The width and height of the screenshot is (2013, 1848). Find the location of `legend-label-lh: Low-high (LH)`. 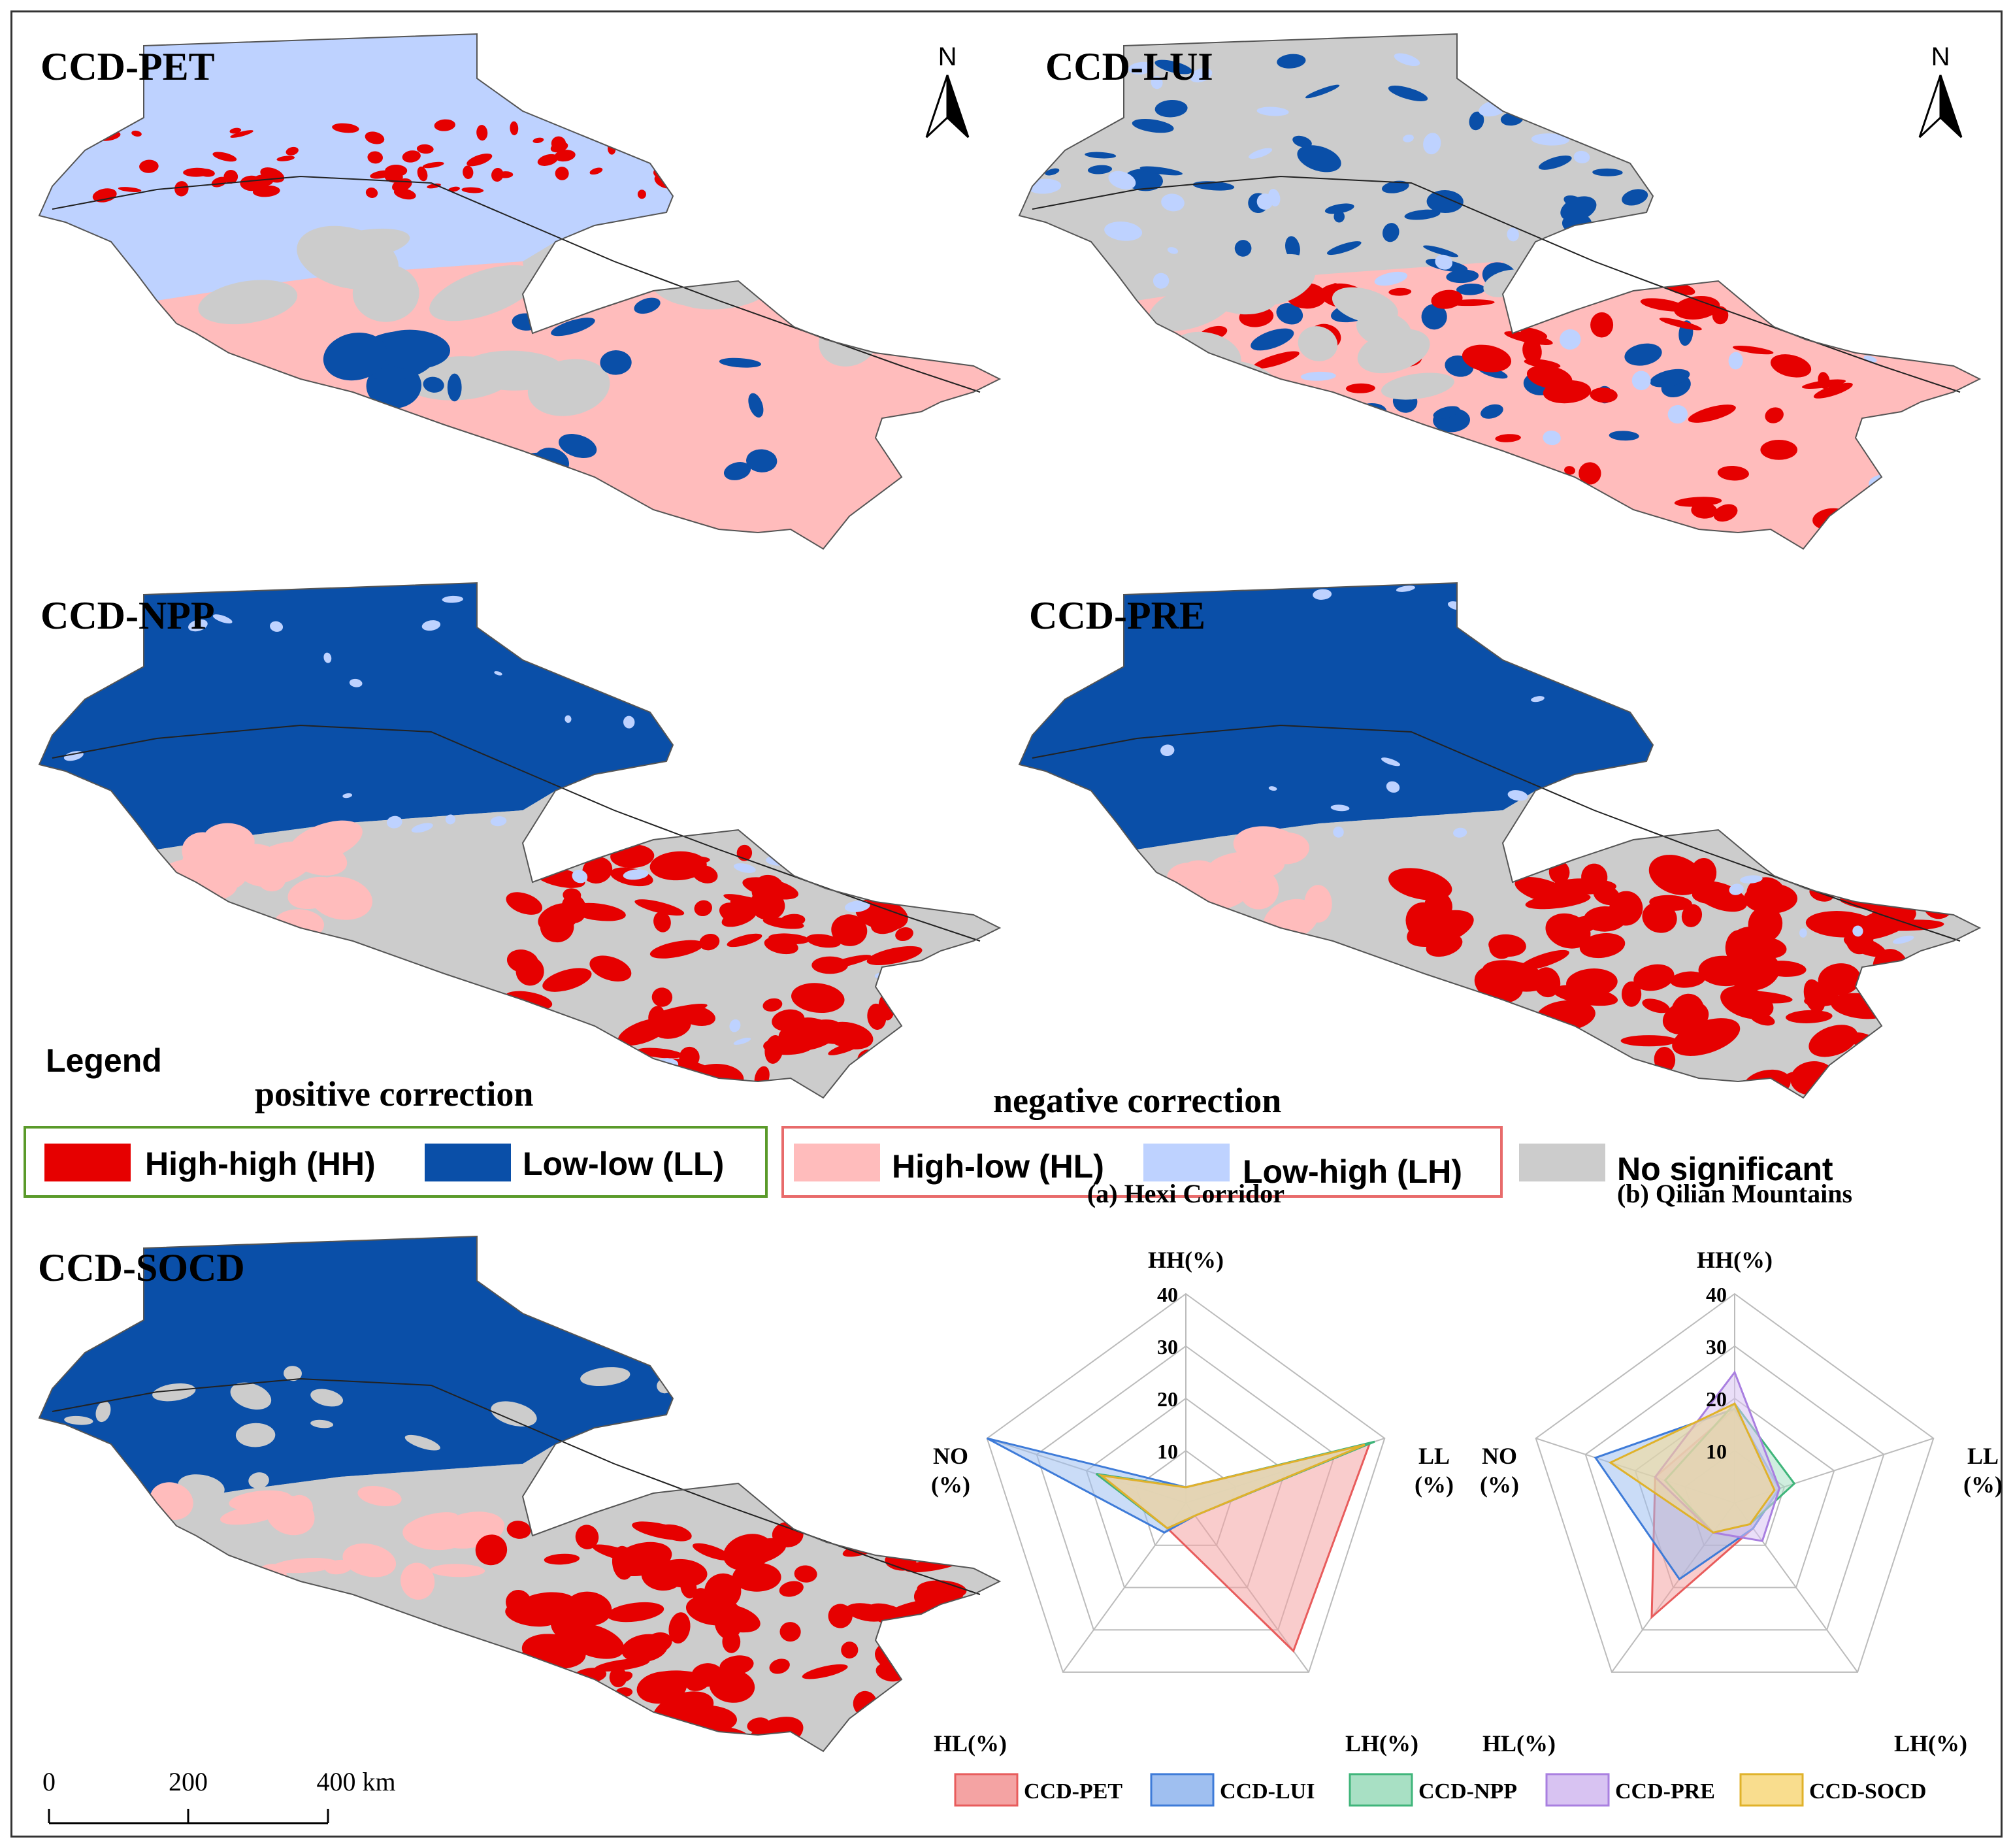

legend-label-lh: Low-high (LH) is located at coordinates (1353, 1171).